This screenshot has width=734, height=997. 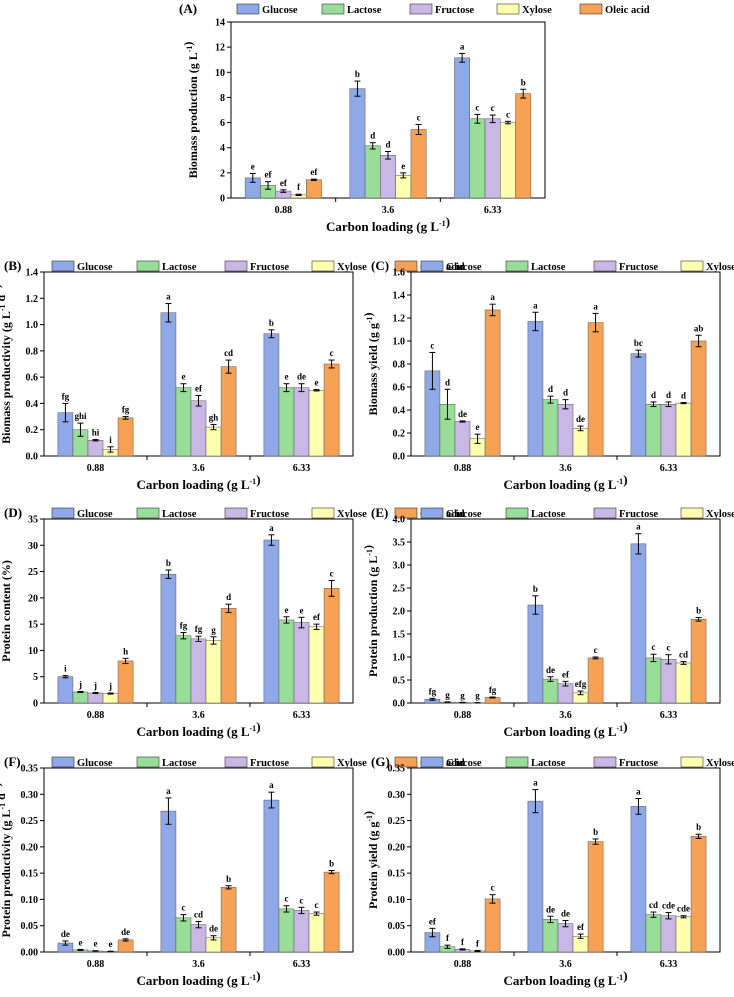 What do you see at coordinates (399, 388) in the screenshot?
I see `y-tick-label: 0.6` at bounding box center [399, 388].